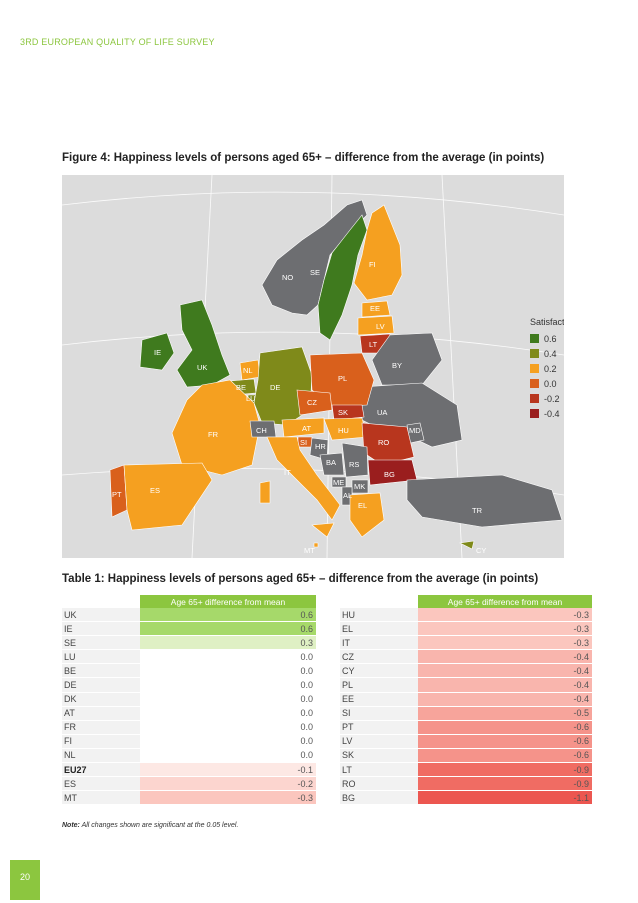  I want to click on table-row: FI 0.0, so click(189, 741).